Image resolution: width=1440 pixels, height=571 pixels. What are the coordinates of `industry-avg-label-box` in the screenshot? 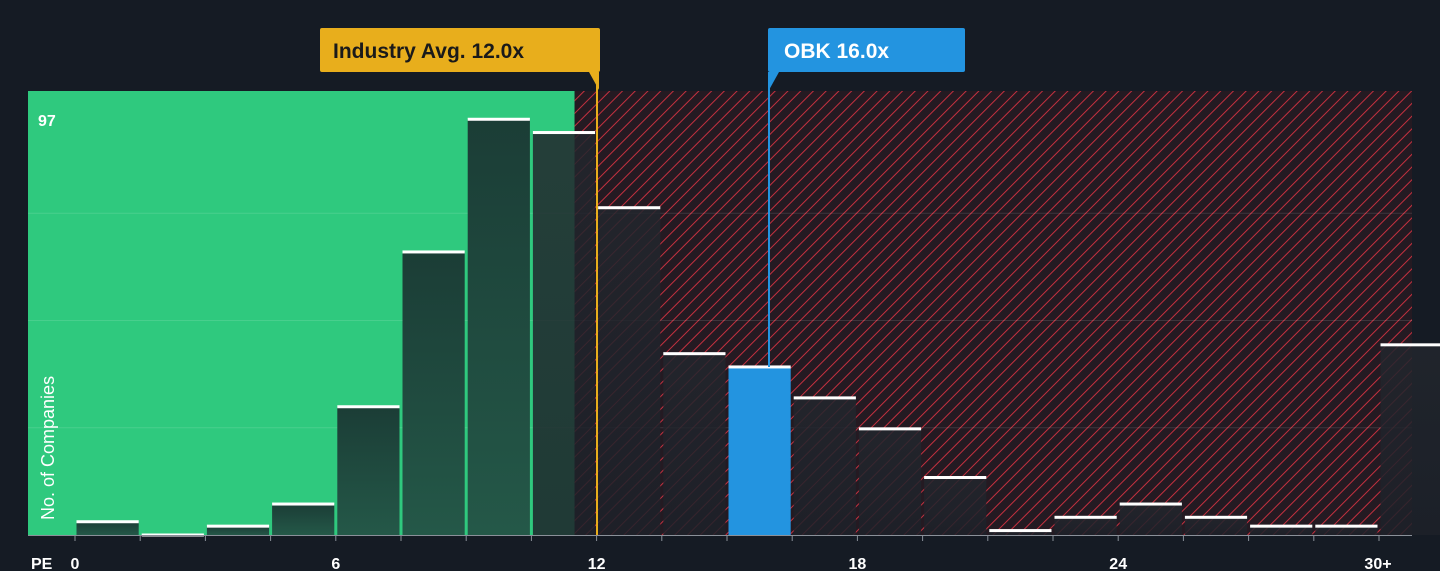 It's located at (460, 50).